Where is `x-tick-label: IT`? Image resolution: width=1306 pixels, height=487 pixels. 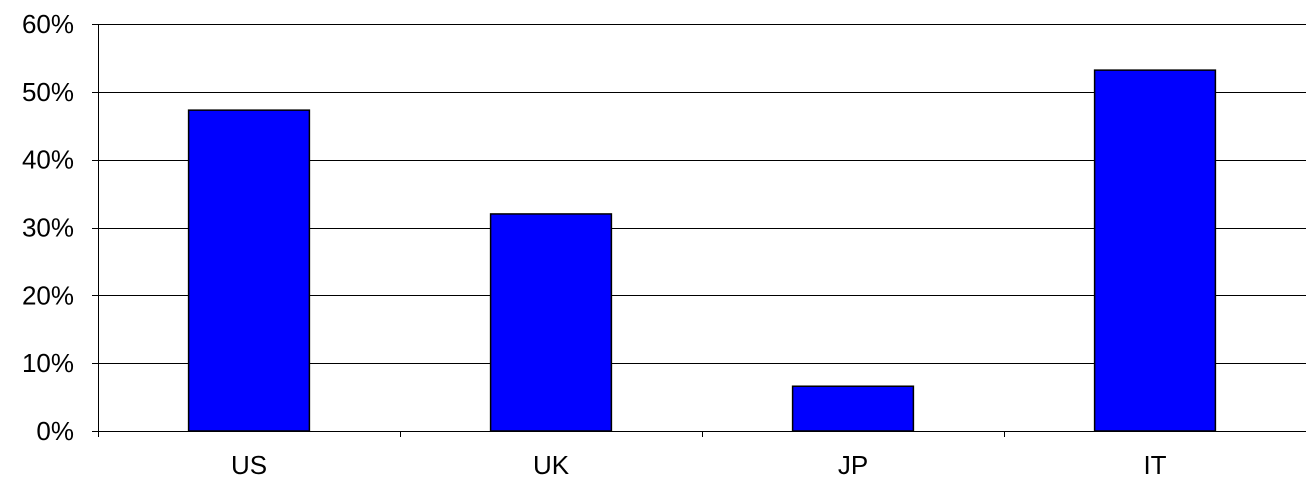
x-tick-label: IT is located at coordinates (1154, 465).